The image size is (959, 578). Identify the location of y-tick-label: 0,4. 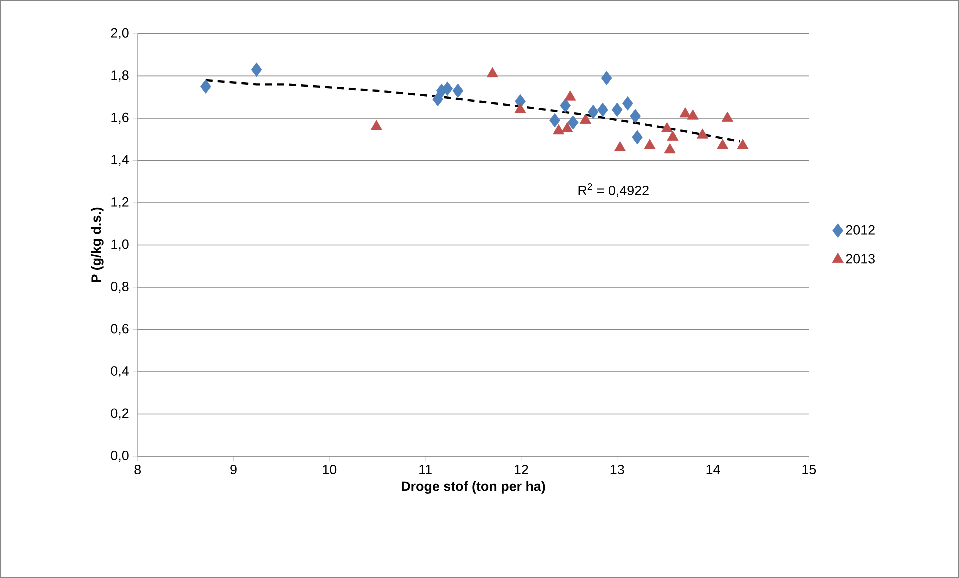
(120, 372).